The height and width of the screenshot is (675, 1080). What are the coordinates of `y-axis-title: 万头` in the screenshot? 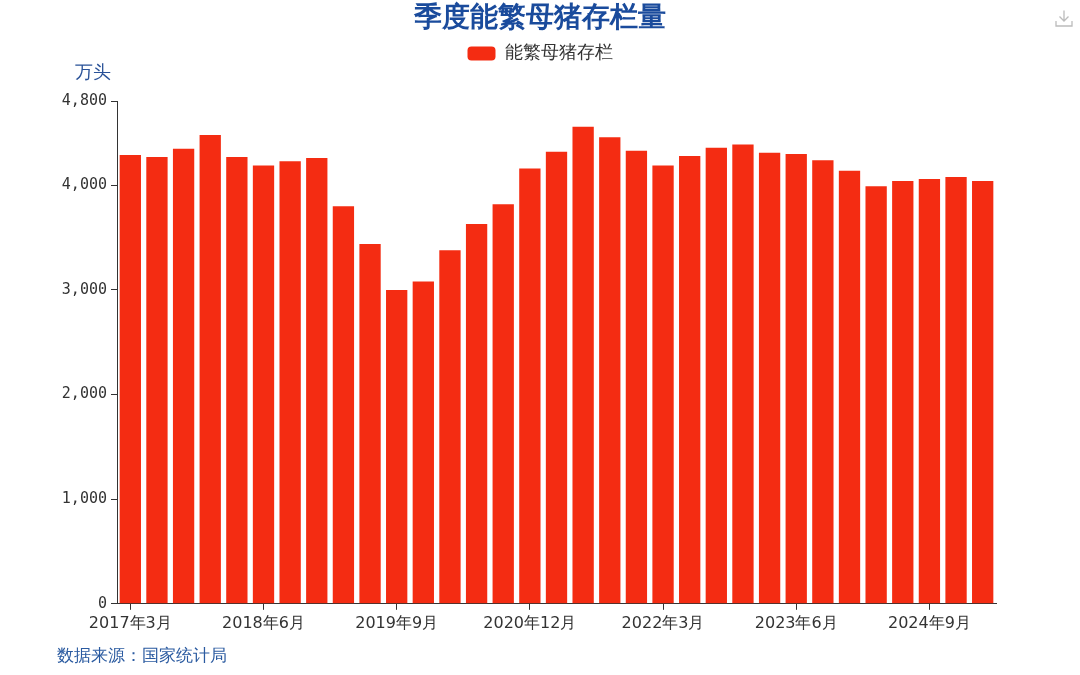 It's located at (93, 72).